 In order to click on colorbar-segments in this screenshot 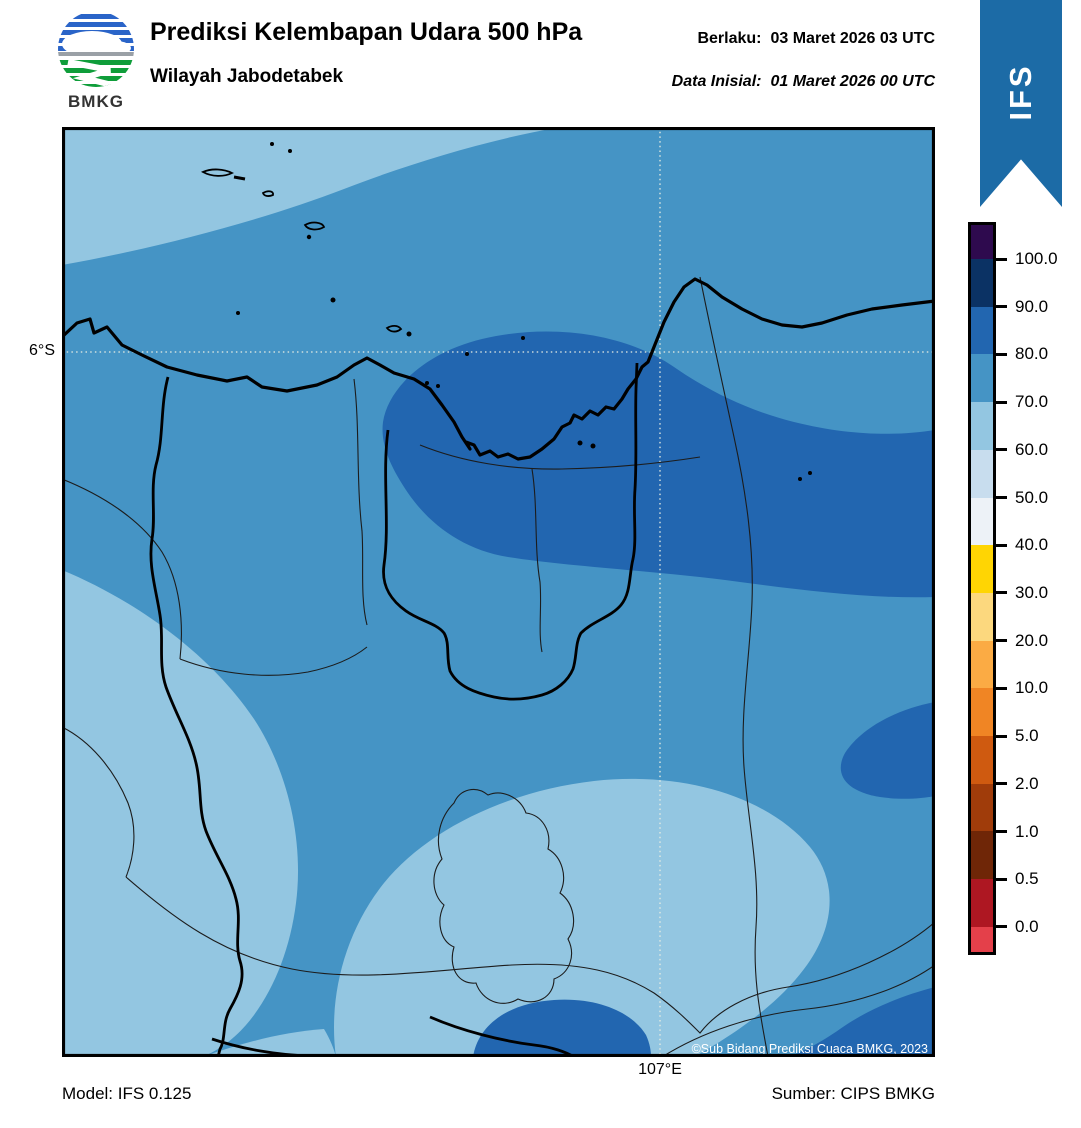, I will do `click(982, 588)`.